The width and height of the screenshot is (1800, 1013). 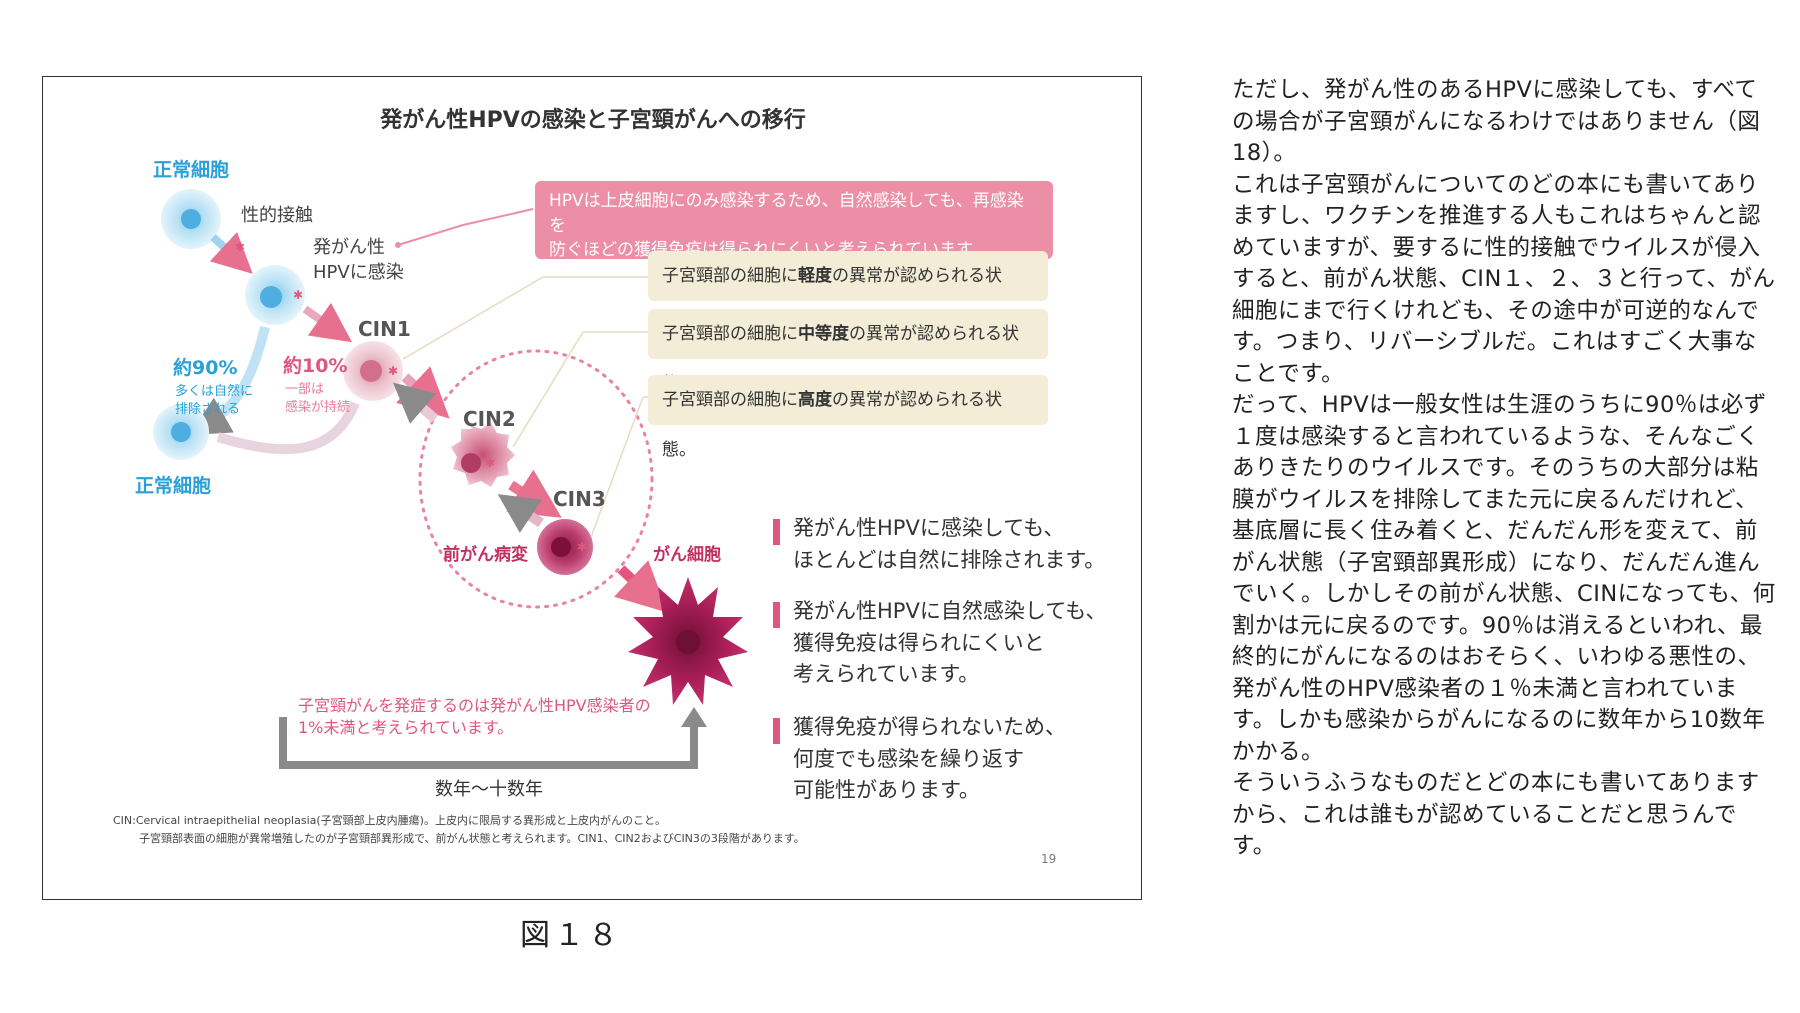 What do you see at coordinates (384, 329) in the screenshot?
I see `label-cin1: CIN1` at bounding box center [384, 329].